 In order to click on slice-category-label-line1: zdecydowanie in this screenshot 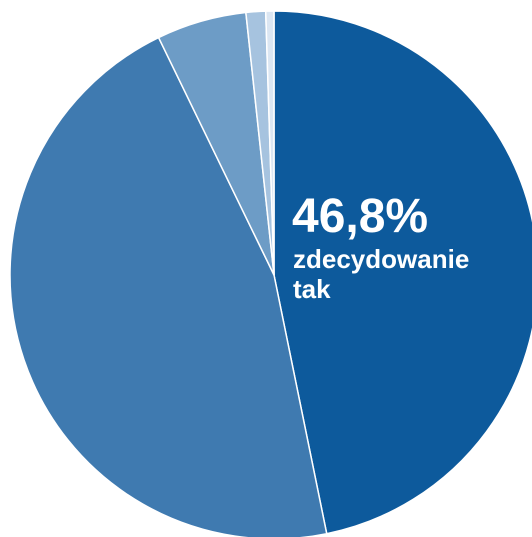, I will do `click(381, 259)`.